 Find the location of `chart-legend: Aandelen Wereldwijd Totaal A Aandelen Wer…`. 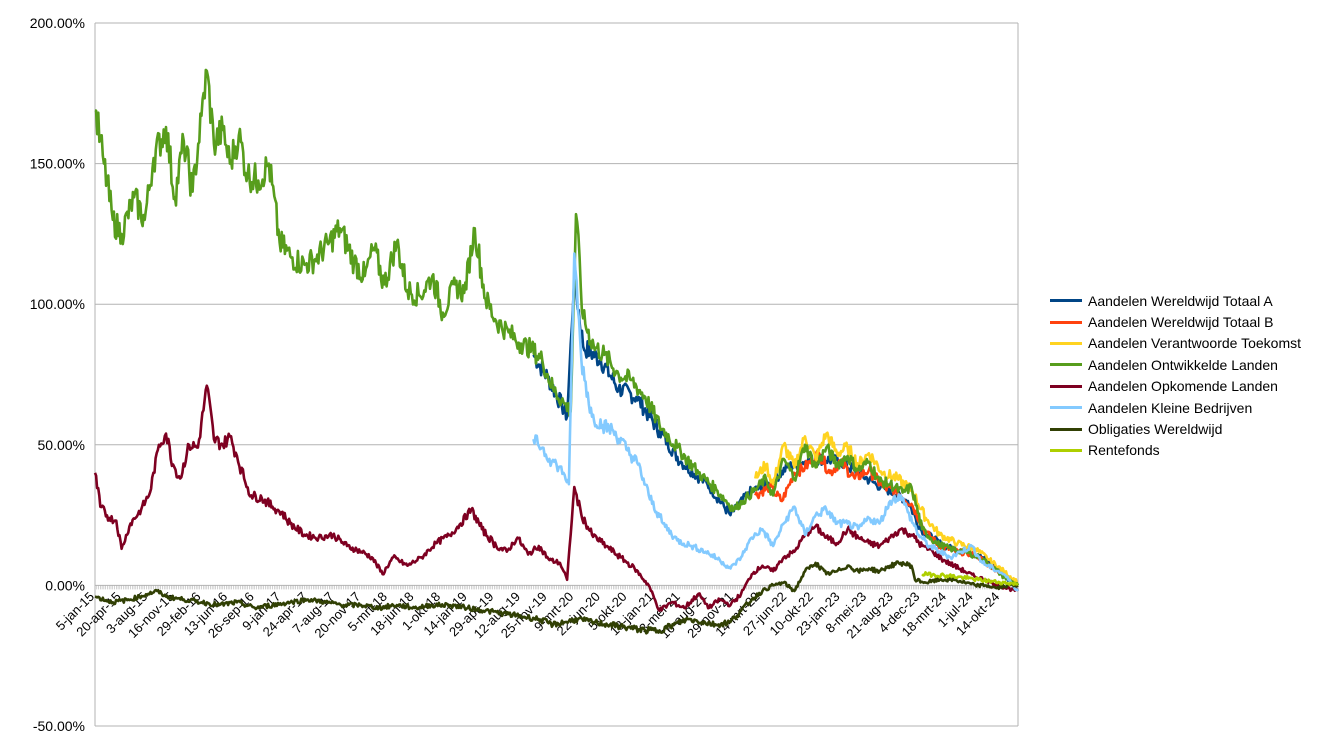

chart-legend: Aandelen Wereldwijd Totaal A Aandelen Wer… is located at coordinates (1175, 375).